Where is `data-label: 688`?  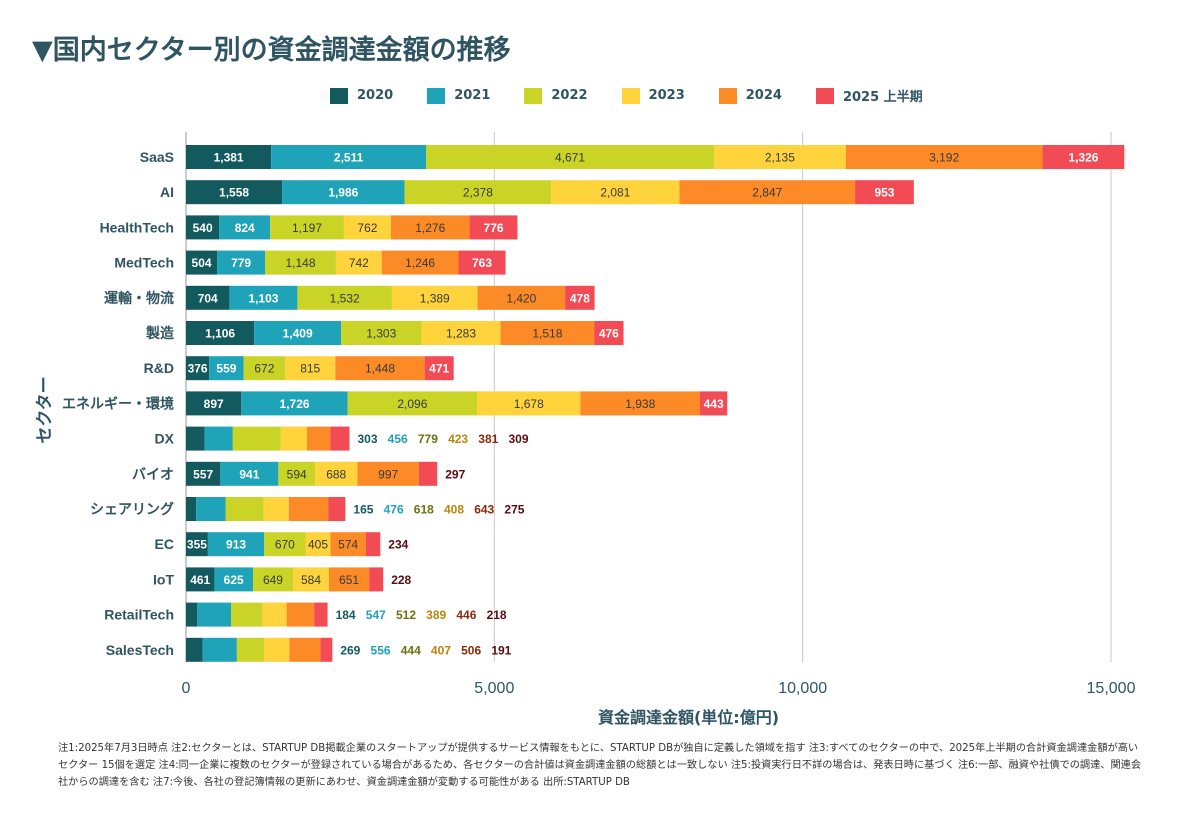
data-label: 688 is located at coordinates (336, 474).